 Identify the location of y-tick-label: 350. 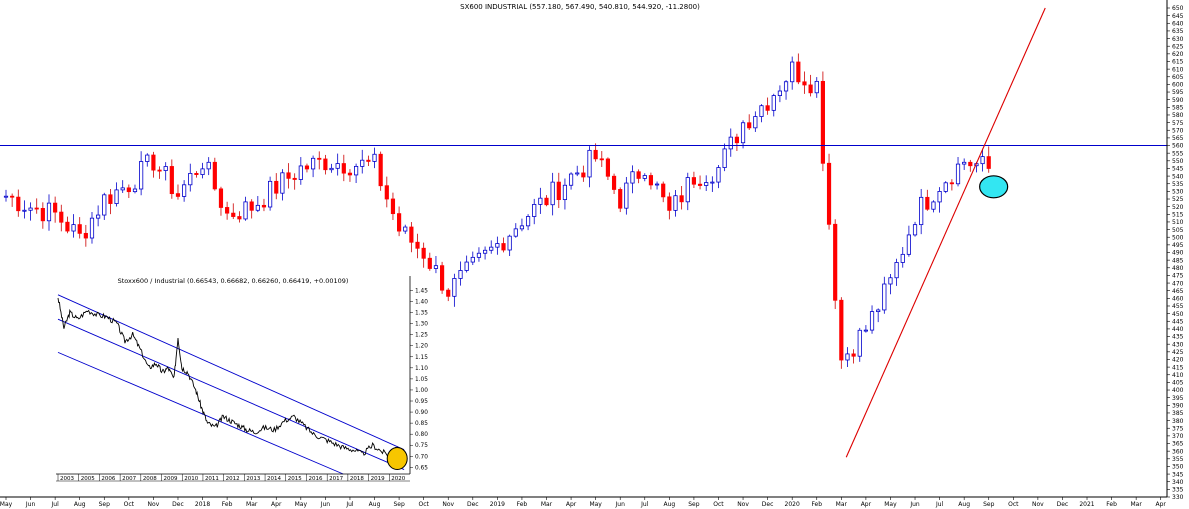
(1178, 467).